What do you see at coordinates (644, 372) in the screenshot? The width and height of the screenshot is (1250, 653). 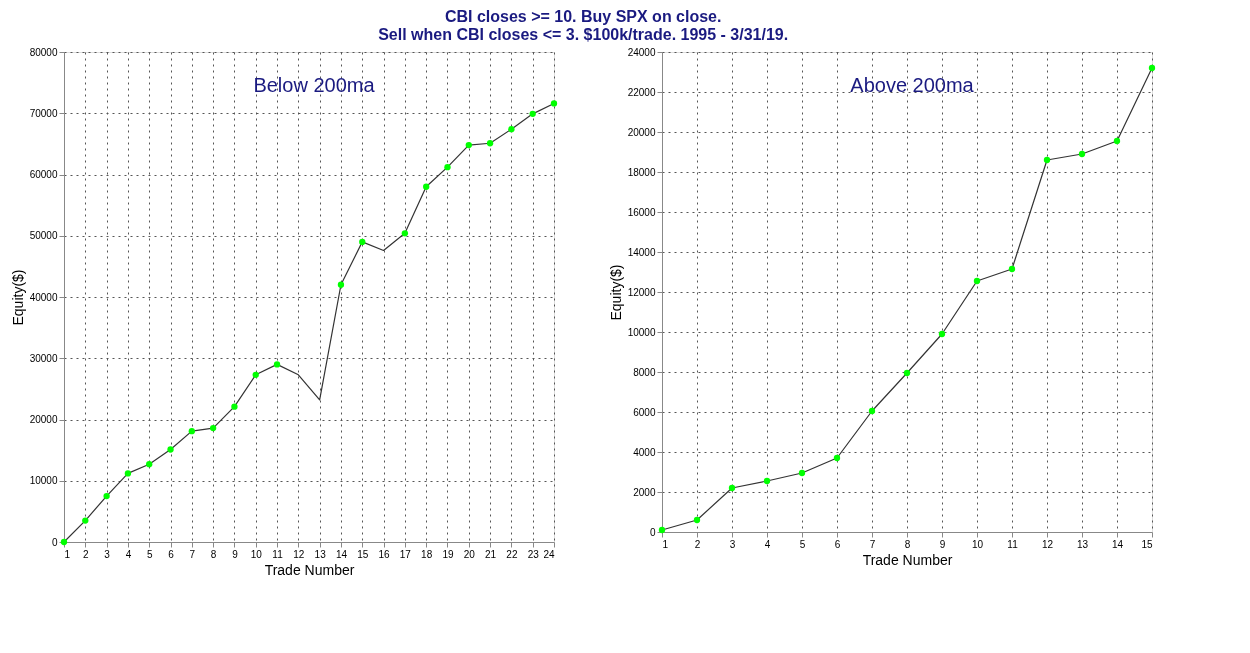 I see `y-tick-label: 8000` at bounding box center [644, 372].